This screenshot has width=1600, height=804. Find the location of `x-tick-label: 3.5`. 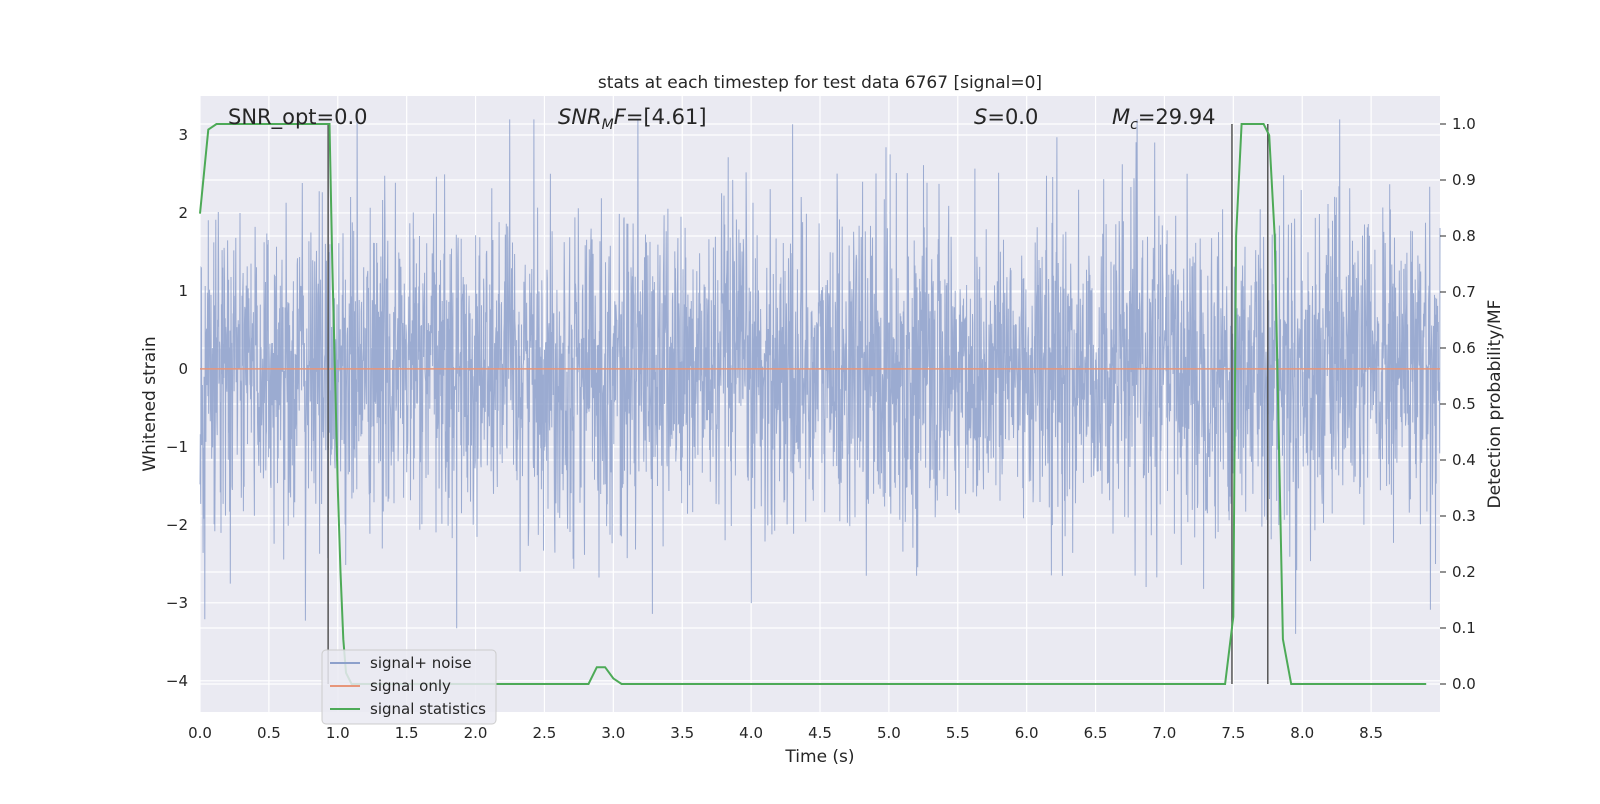

x-tick-label: 3.5 is located at coordinates (682, 733).